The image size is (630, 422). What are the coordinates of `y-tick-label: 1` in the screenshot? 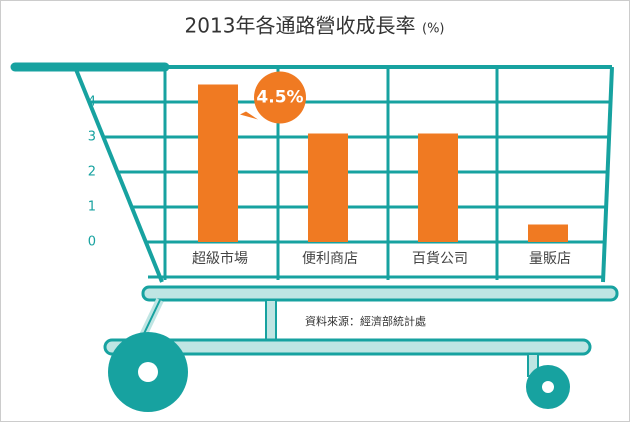 It's located at (92, 207).